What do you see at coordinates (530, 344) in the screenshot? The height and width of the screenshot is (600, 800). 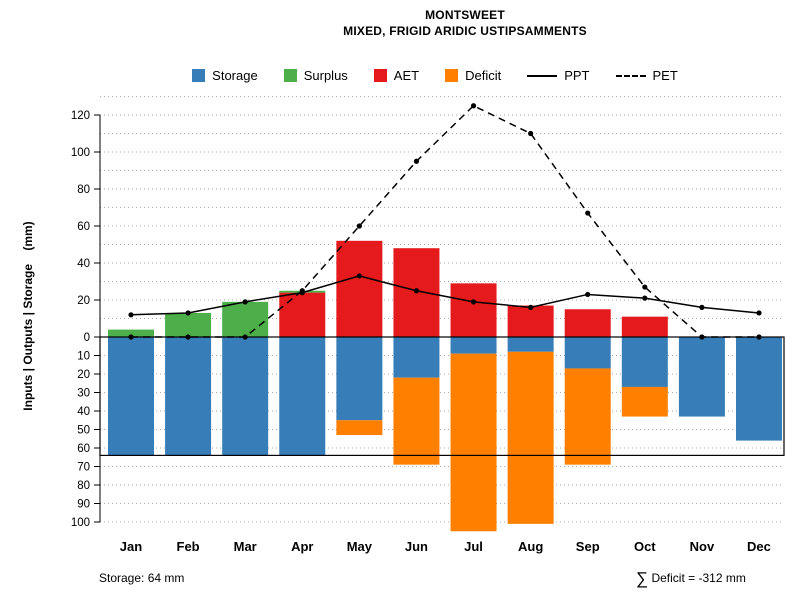 I see `bar-storage-aug` at bounding box center [530, 344].